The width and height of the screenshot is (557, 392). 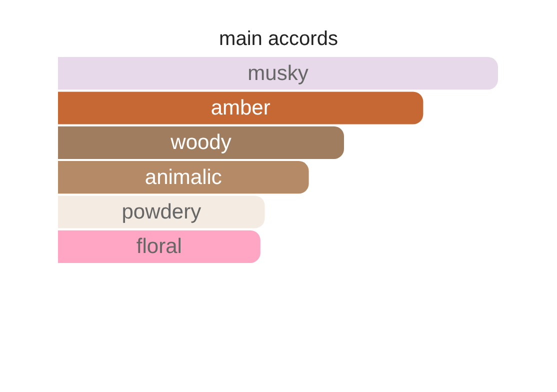 I want to click on y-tick-label: animalic, so click(x=183, y=177).